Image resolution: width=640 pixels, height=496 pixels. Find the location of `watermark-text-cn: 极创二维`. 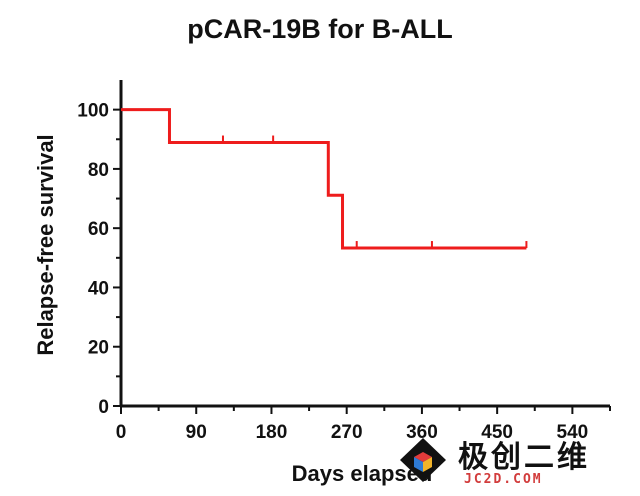

watermark-text-cn: 极创二维 is located at coordinates (524, 457).